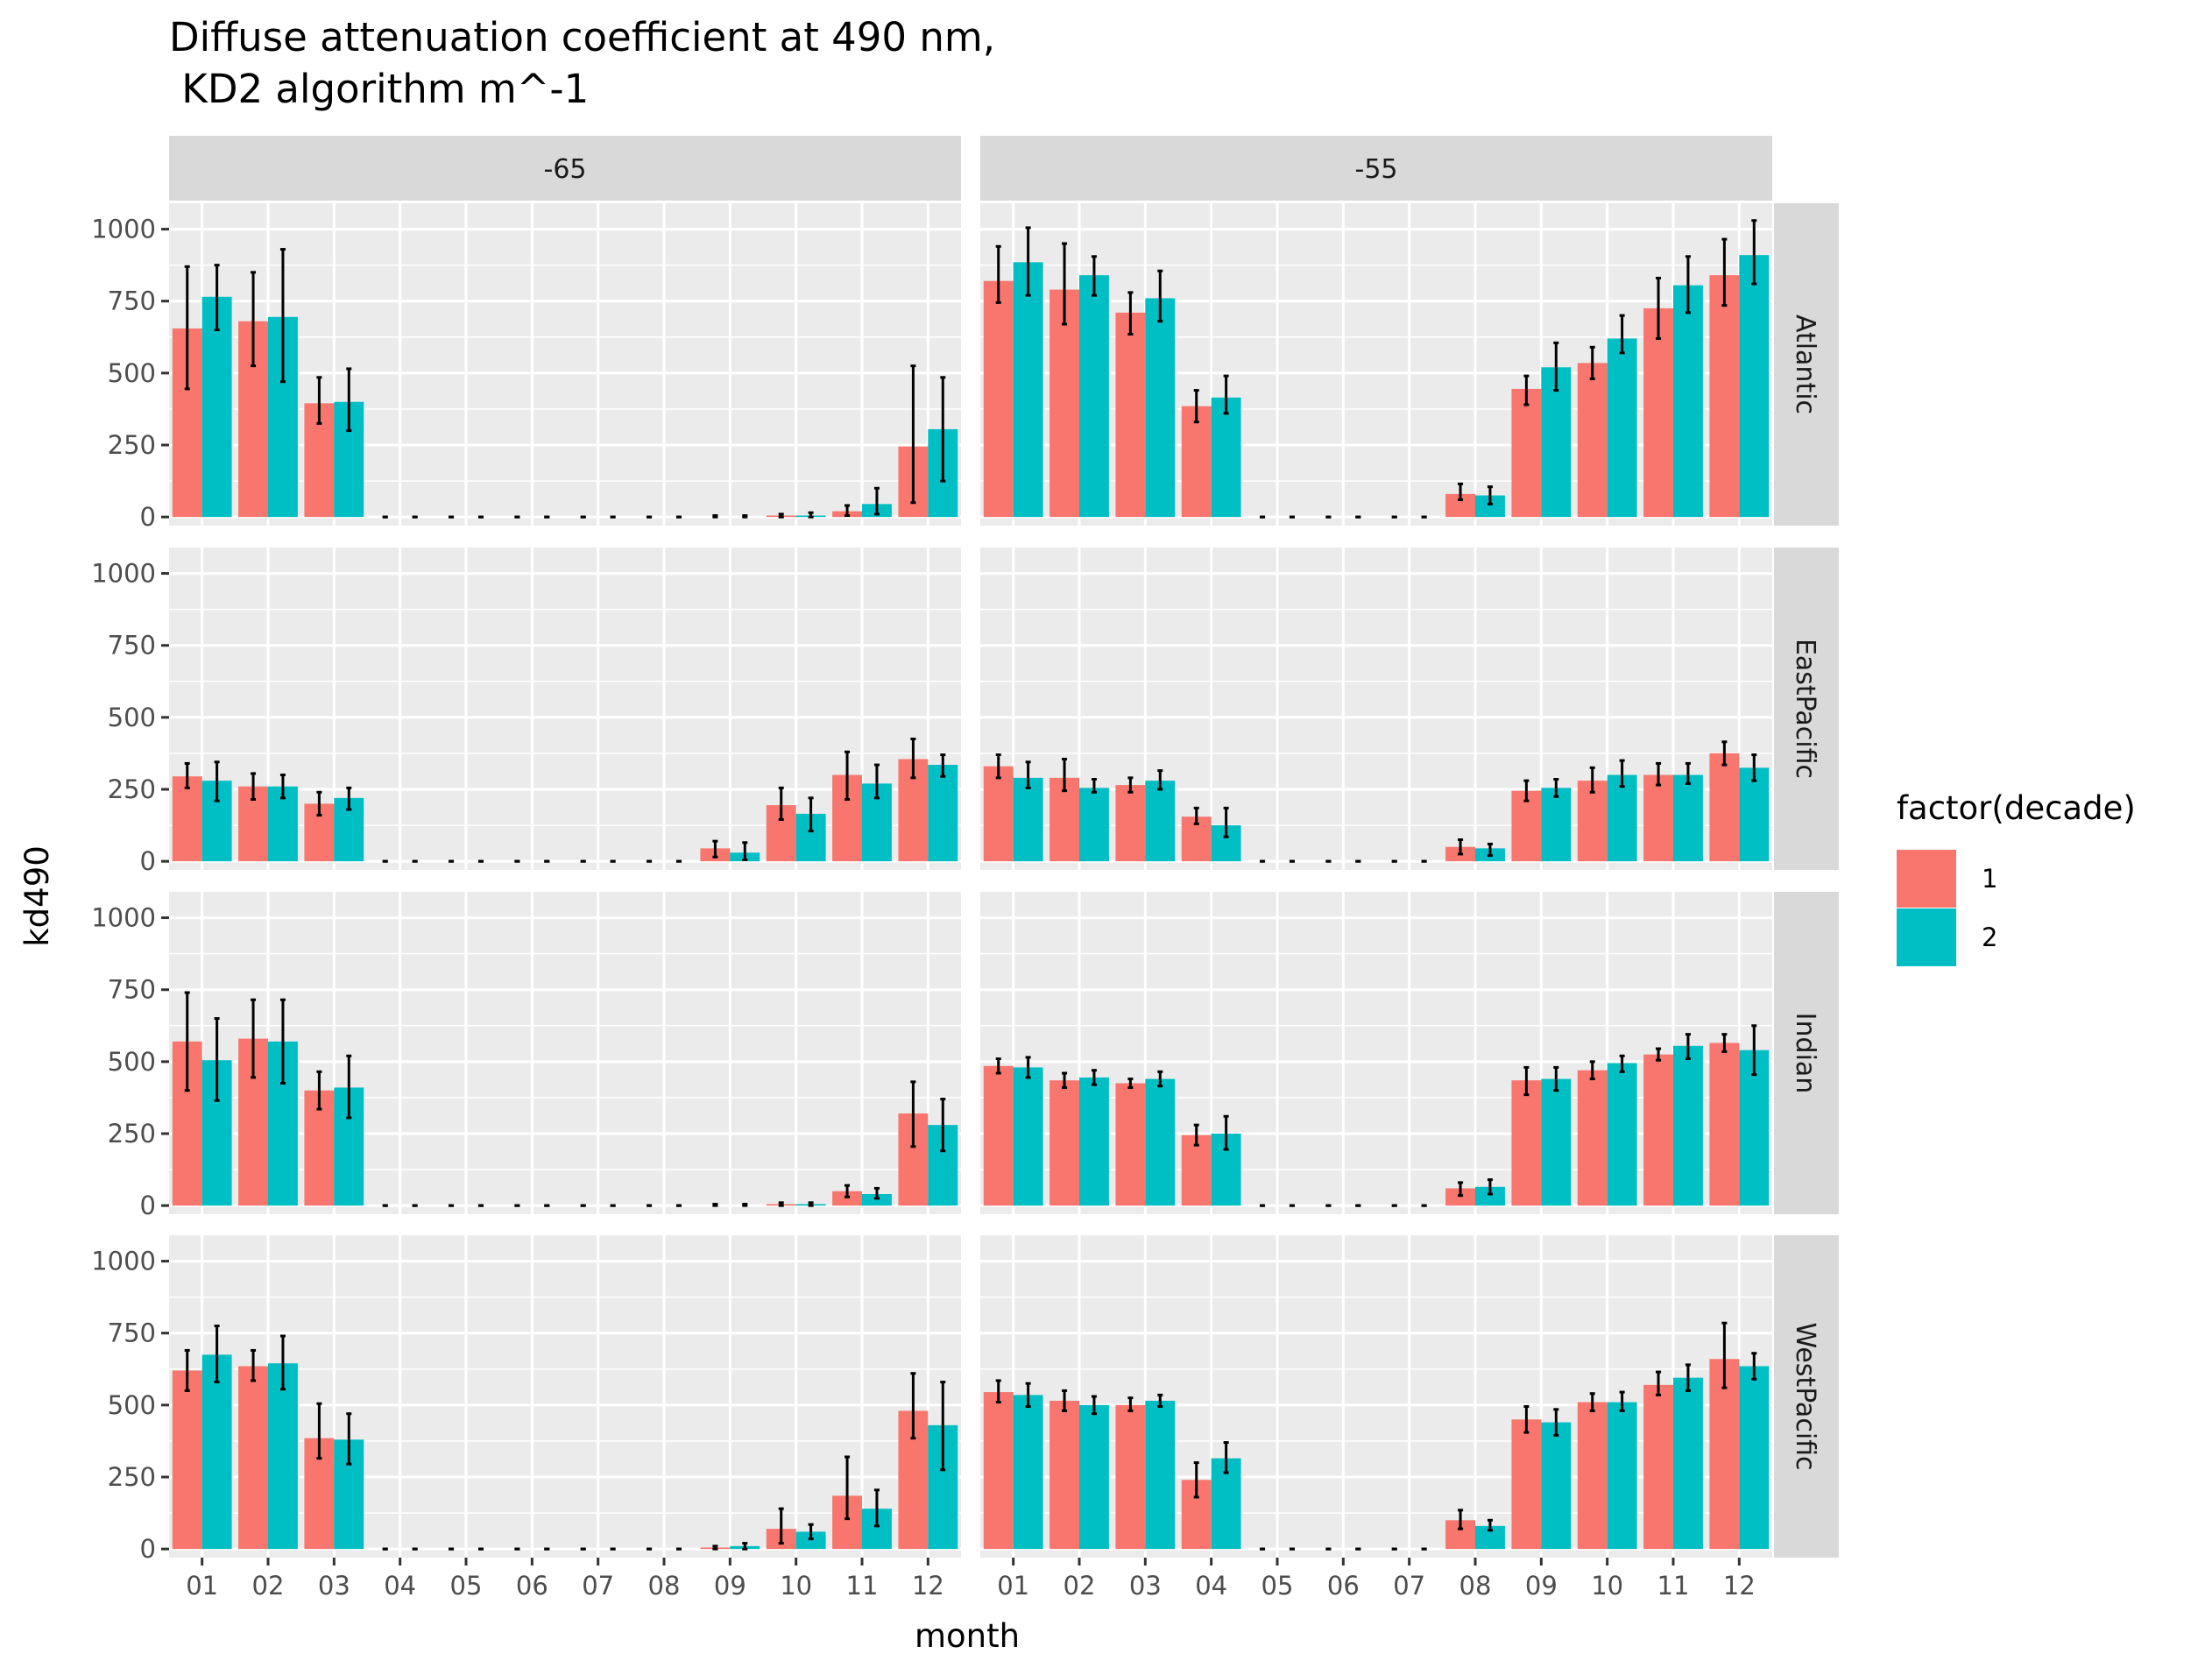 This screenshot has height=1661, width=2212. I want to click on errorbar-EastPacific--65-09-decade-1, so click(715, 849).